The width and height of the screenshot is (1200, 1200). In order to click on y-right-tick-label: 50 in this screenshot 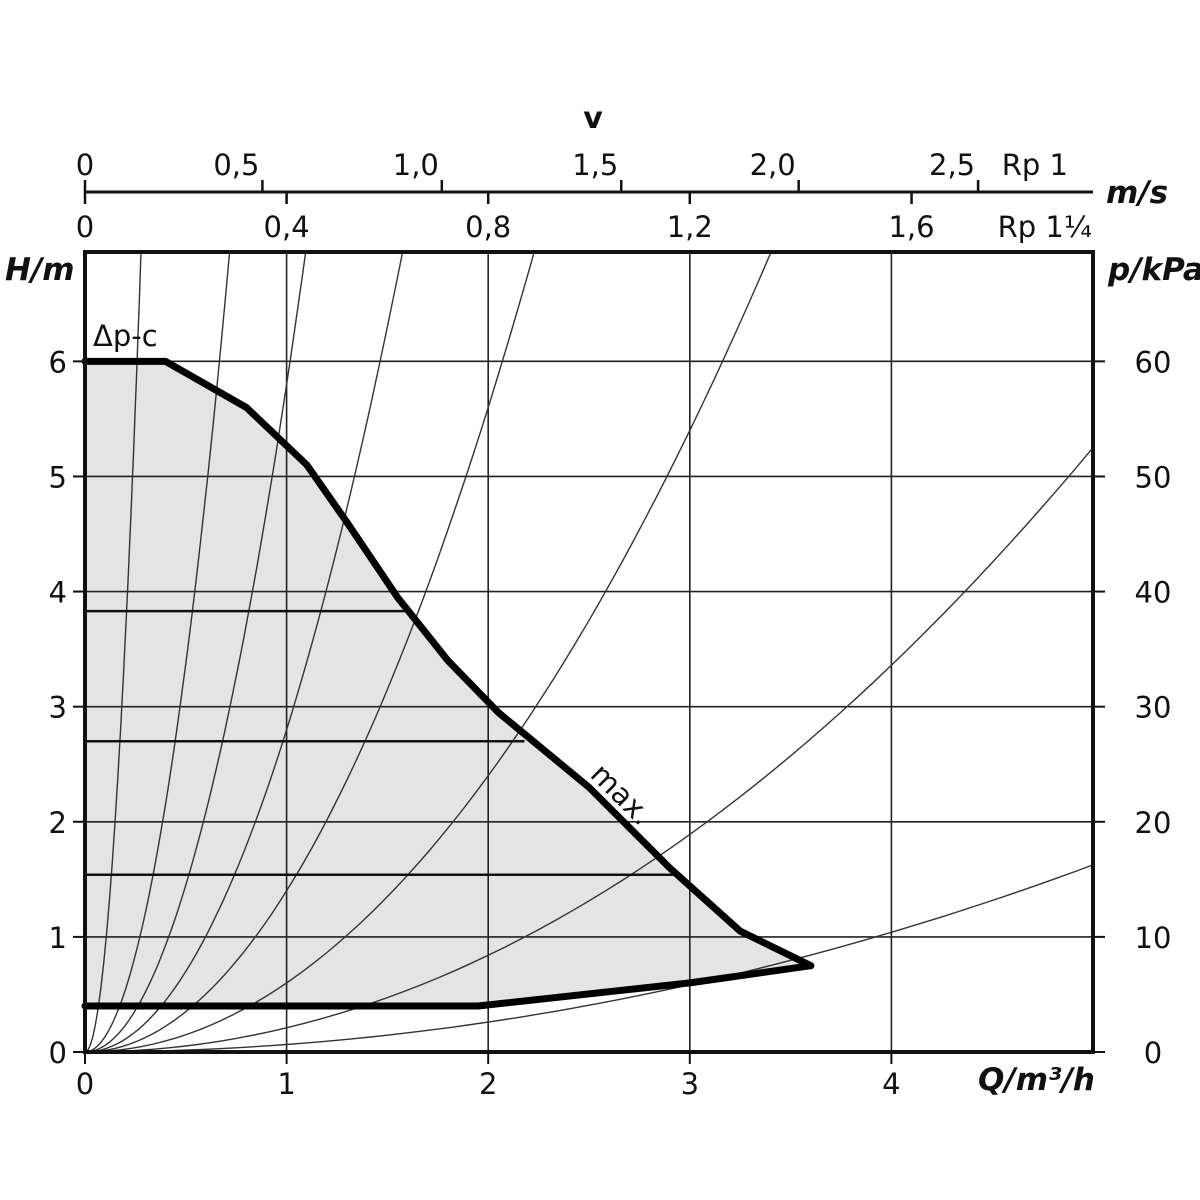, I will do `click(1153, 477)`.